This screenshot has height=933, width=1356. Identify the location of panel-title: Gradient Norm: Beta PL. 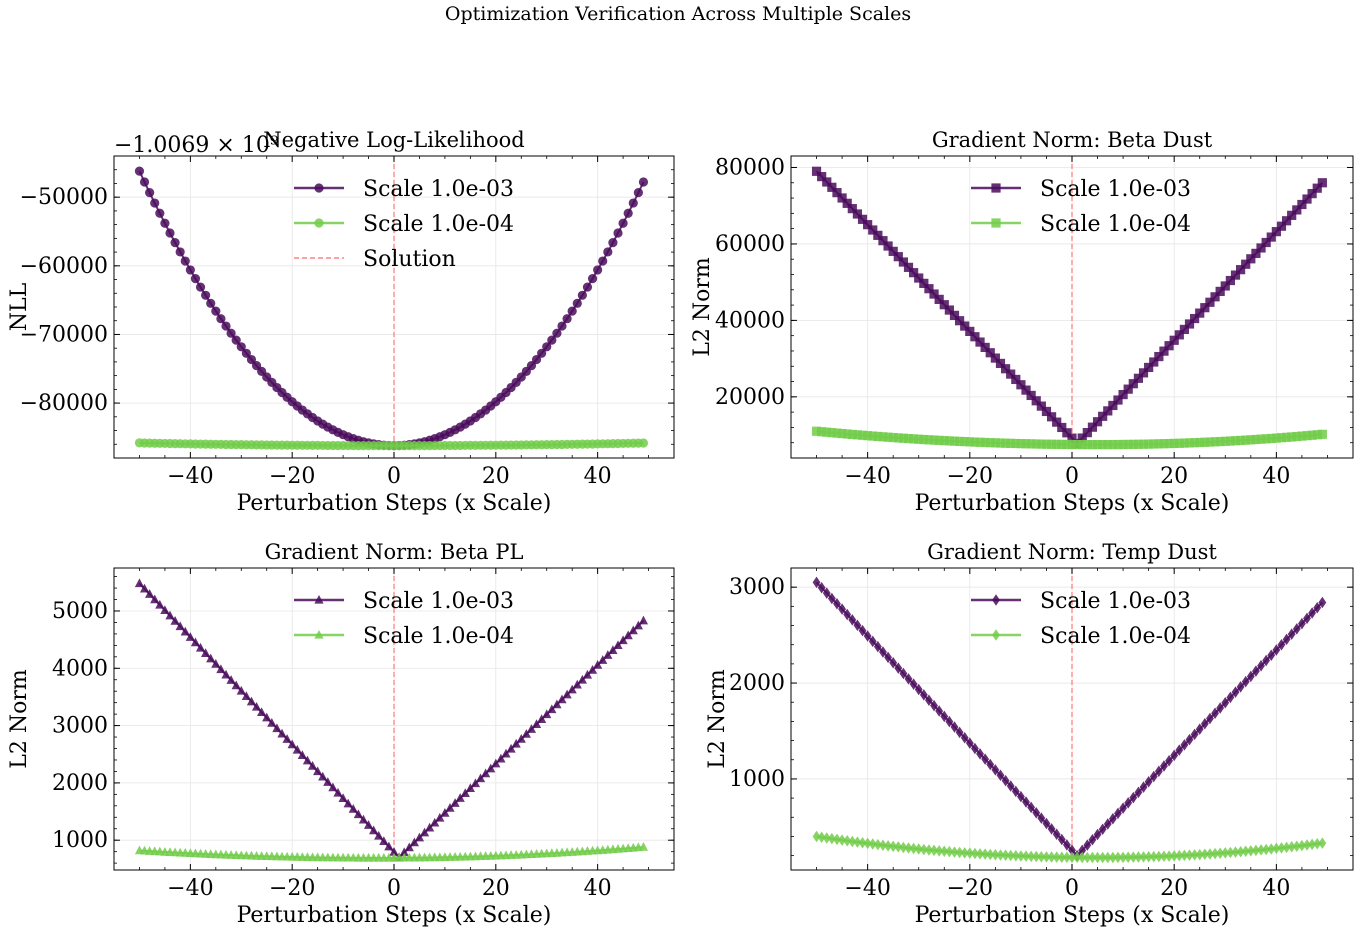
(394, 552).